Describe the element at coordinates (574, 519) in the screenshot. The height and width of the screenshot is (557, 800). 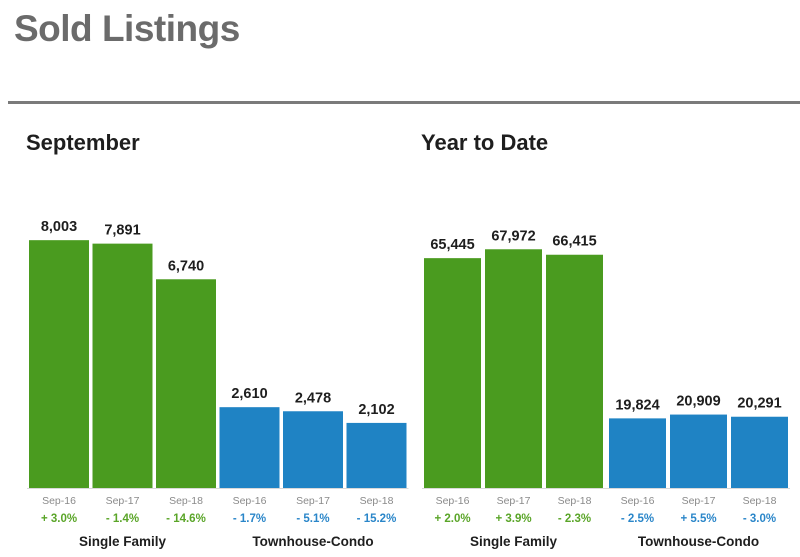
I see `percent-change-label: - 2.3%` at that location.